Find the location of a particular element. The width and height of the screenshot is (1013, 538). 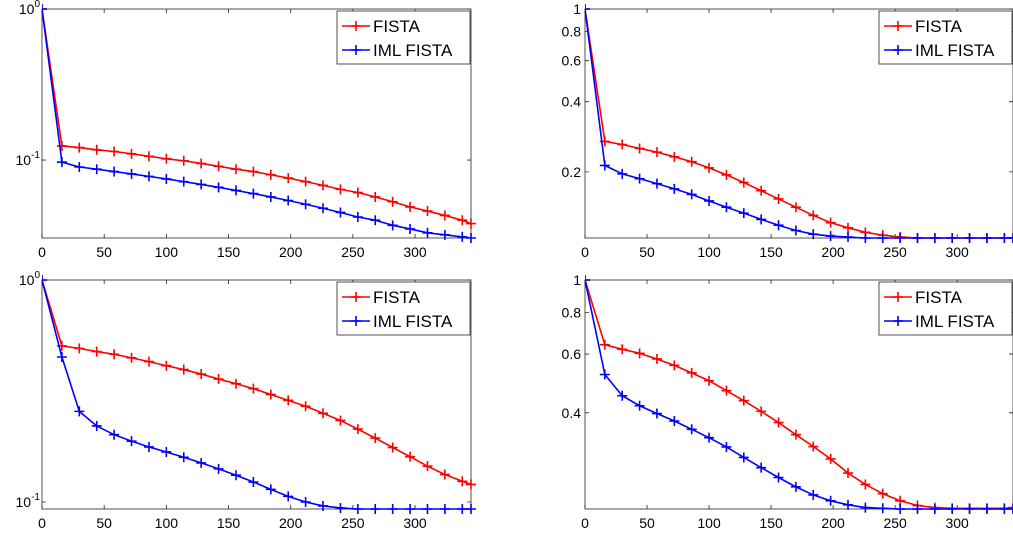

y-tick-label: 1 is located at coordinates (577, 280).